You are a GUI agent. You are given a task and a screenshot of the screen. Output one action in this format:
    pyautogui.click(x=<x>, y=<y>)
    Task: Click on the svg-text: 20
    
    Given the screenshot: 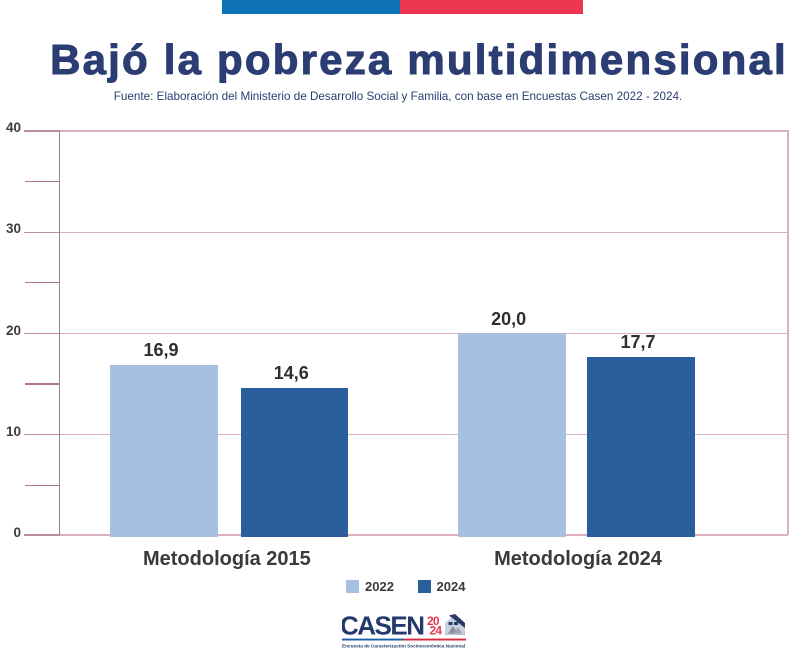 What is the action you would take?
    pyautogui.click(x=433, y=621)
    